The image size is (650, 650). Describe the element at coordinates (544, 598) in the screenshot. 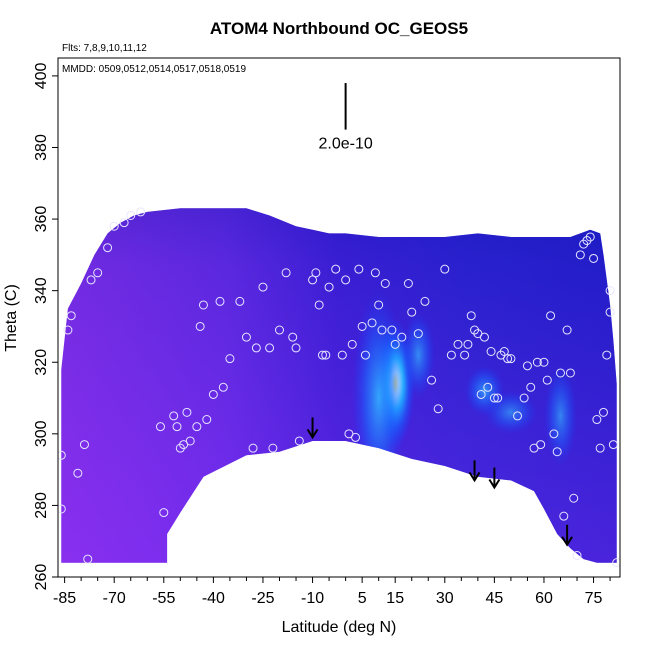

I see `x-tick-label: 60` at that location.